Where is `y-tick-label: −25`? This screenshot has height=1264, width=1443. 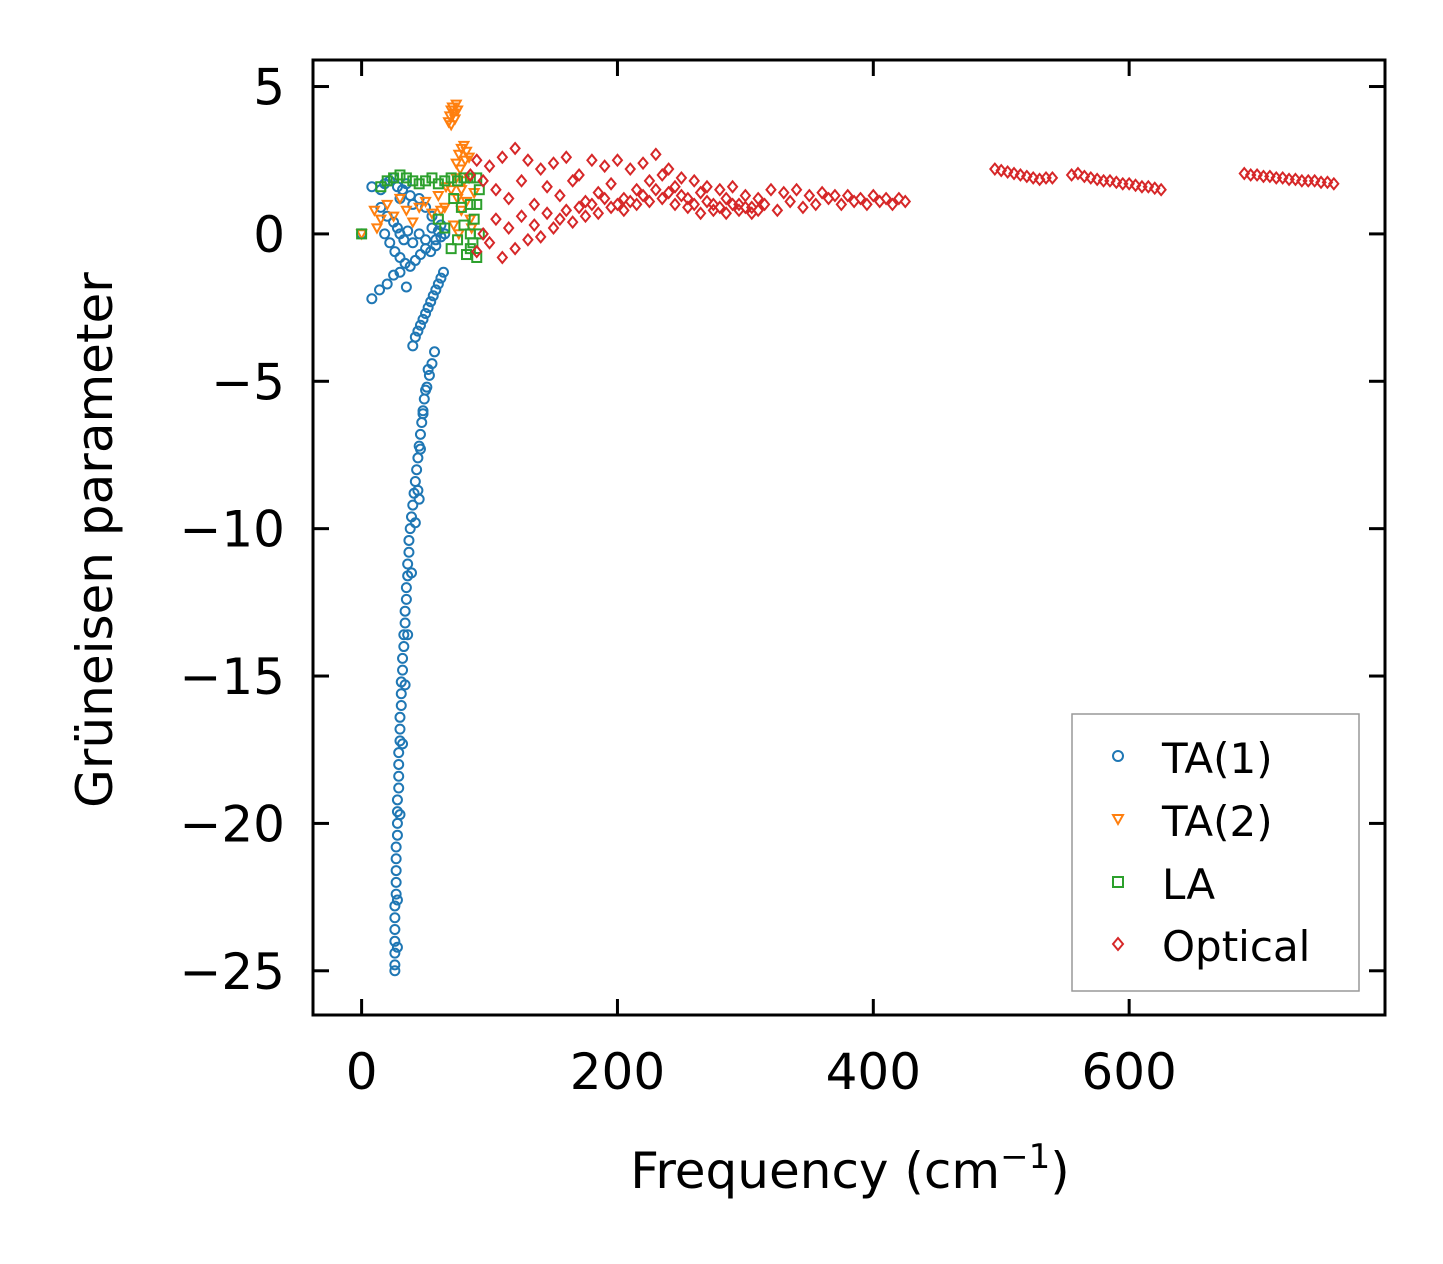
y-tick-label: −25 is located at coordinates (232, 972).